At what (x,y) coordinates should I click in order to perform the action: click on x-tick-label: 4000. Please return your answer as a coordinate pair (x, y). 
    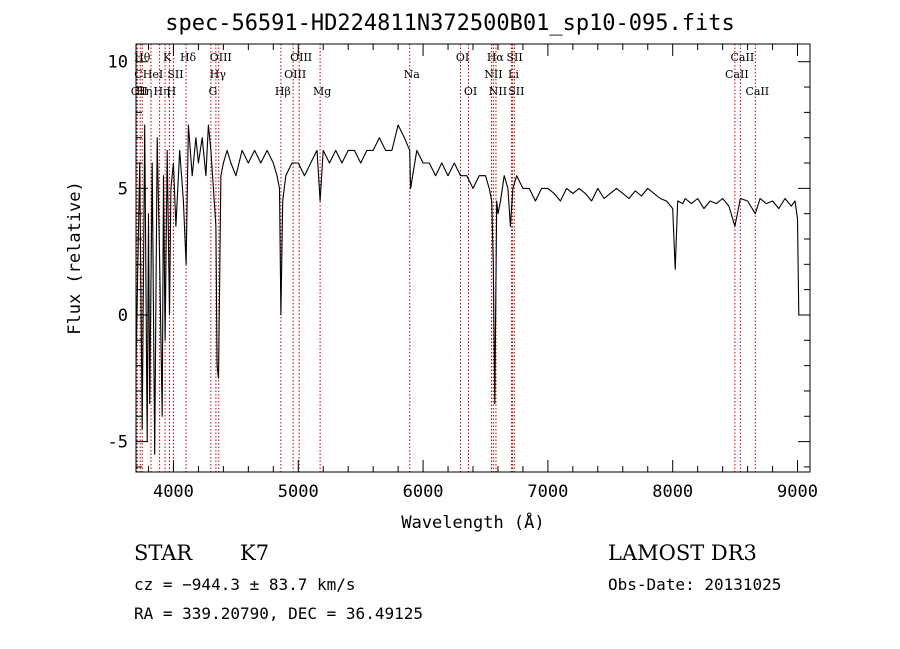
    Looking at the image, I should click on (173, 492).